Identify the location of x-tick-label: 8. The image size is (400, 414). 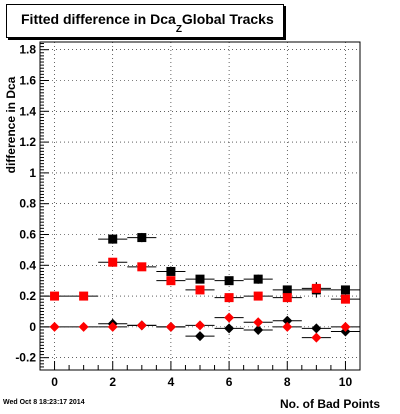
(287, 382).